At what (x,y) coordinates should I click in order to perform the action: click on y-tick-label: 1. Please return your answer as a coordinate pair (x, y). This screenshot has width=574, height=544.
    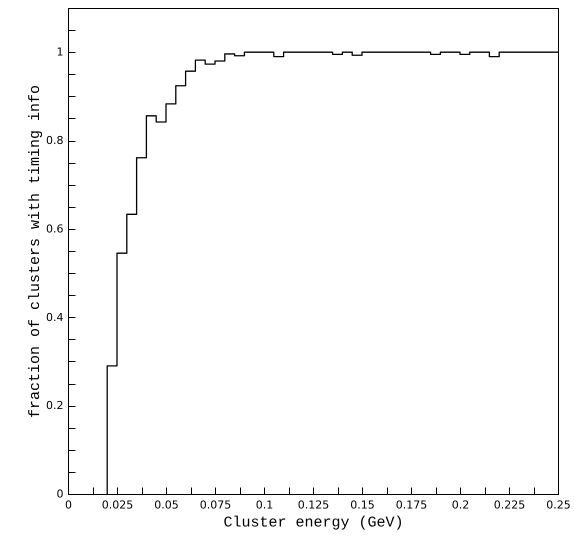
    Looking at the image, I should click on (60, 52).